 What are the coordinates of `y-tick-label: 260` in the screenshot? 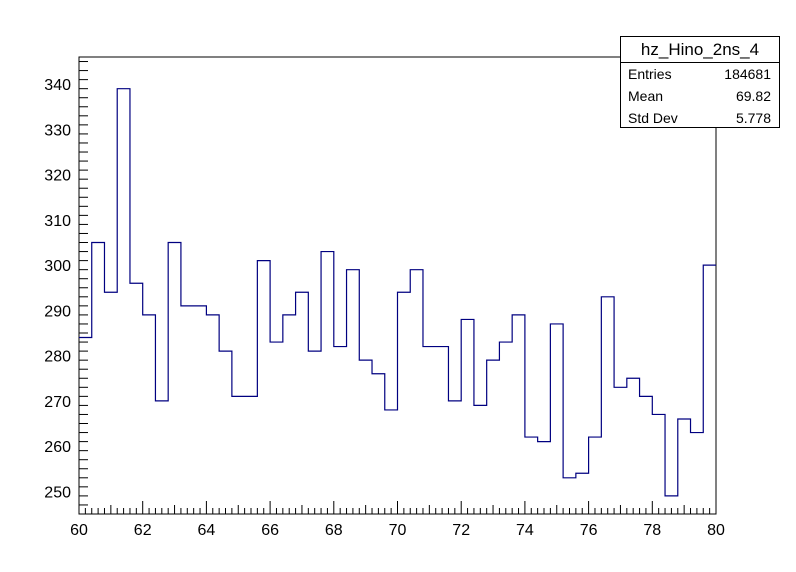 It's located at (57, 447).